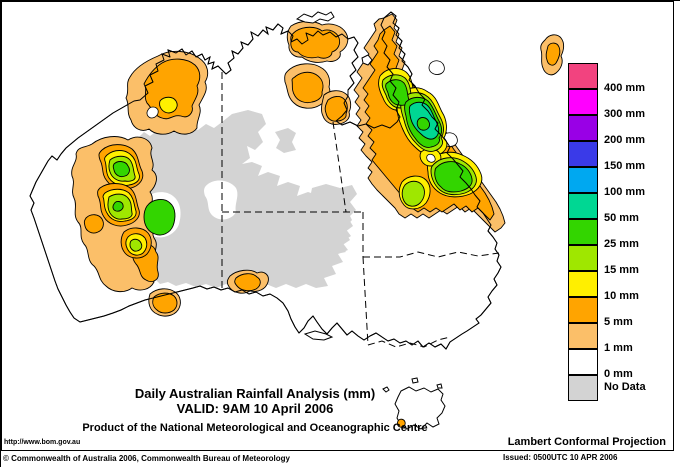 This screenshot has width=680, height=467. What do you see at coordinates (583, 258) in the screenshot?
I see `legend-swatch-15mm` at bounding box center [583, 258].